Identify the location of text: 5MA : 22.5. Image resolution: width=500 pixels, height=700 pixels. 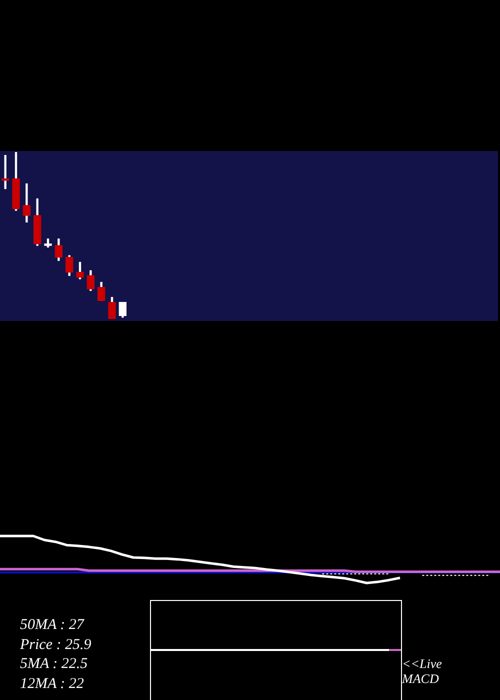
(54, 664).